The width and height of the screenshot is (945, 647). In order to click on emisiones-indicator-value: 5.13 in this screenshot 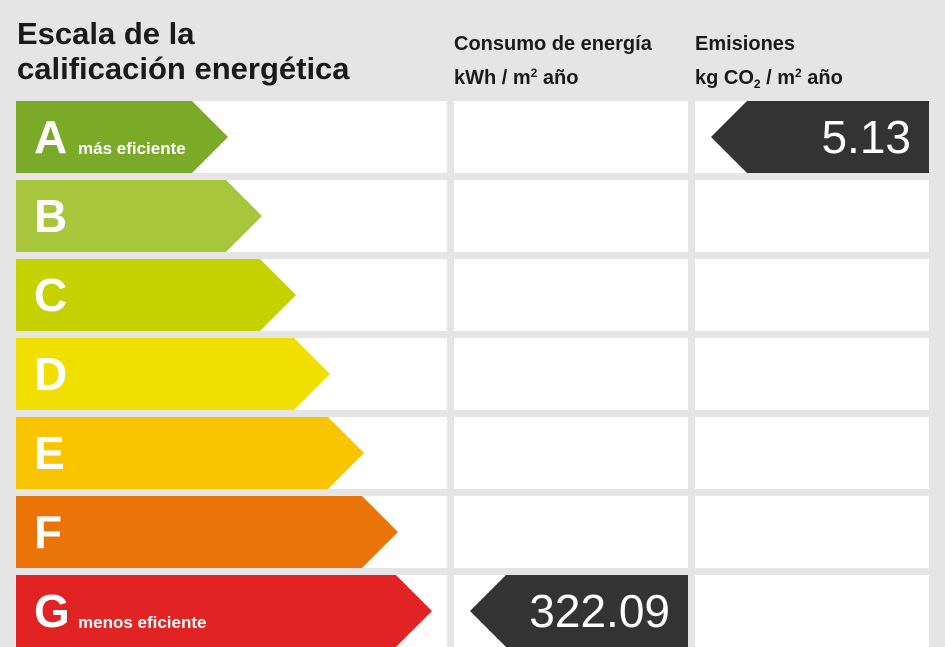, I will do `click(866, 137)`.